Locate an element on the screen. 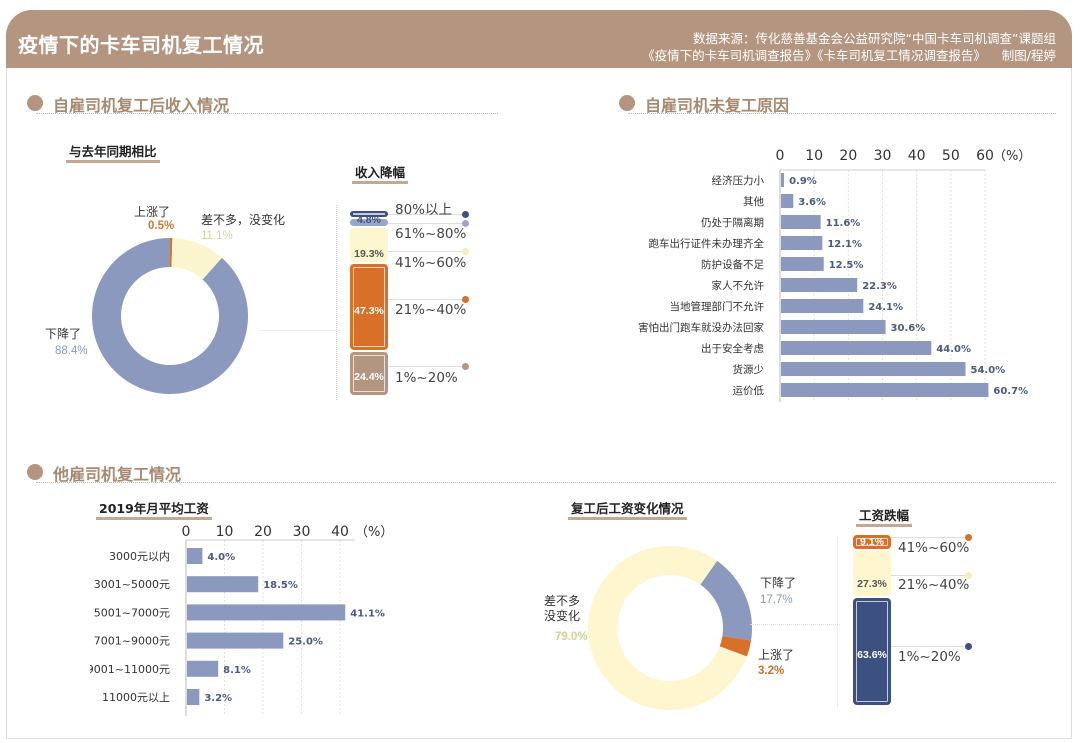  chart-title-salary-2019: 2019年月平均工资 is located at coordinates (154, 511).